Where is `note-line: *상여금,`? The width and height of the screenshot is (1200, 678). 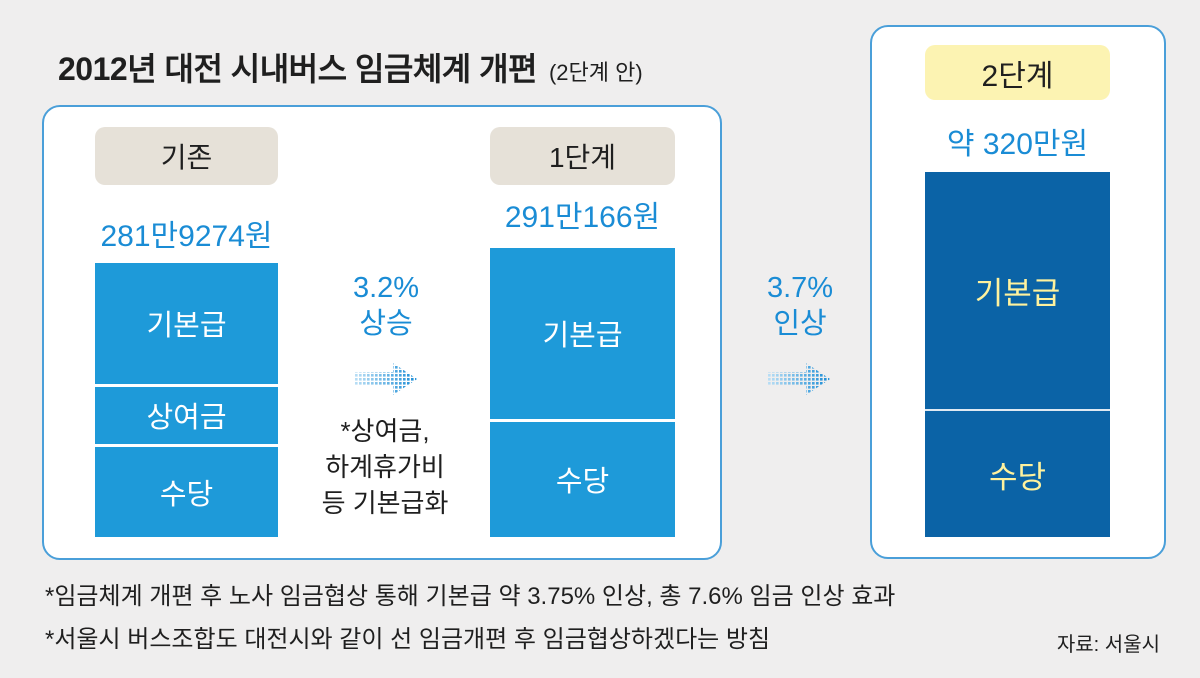
note-line: *상여금, is located at coordinates (385, 431).